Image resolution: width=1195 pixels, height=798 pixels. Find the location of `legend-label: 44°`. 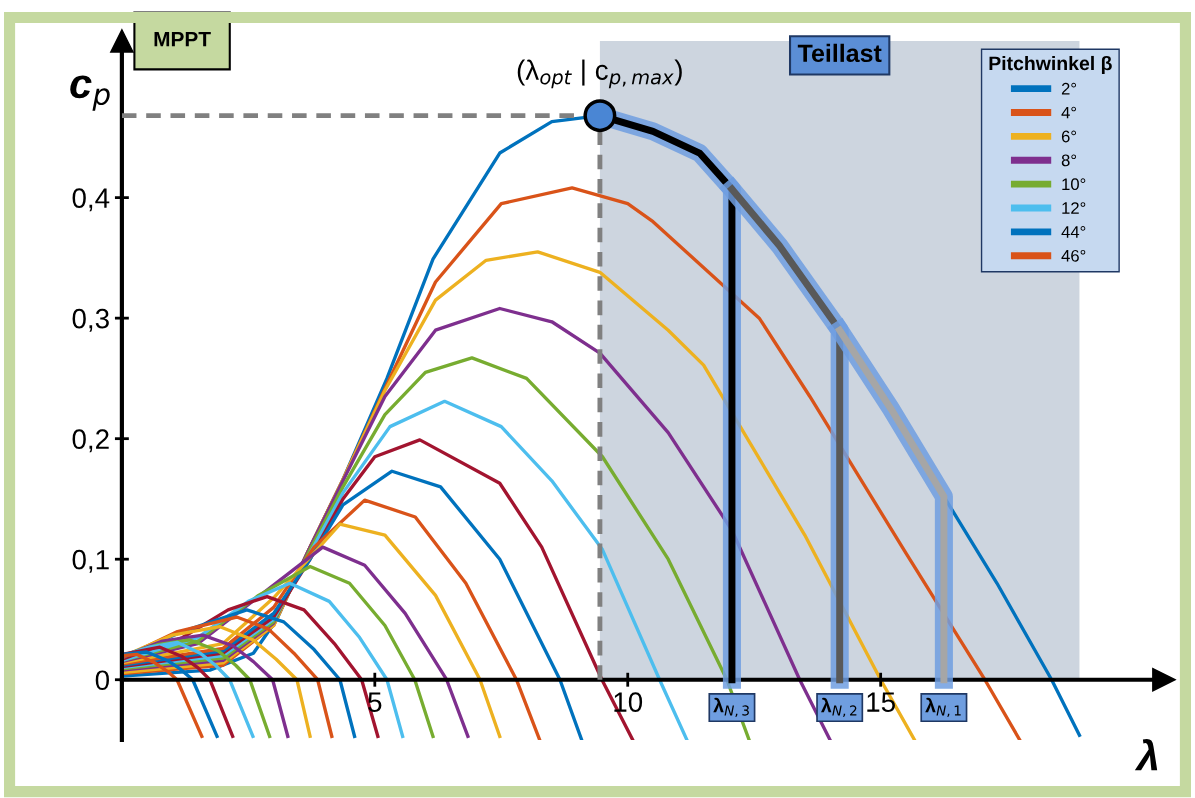

legend-label: 44° is located at coordinates (1073, 232).